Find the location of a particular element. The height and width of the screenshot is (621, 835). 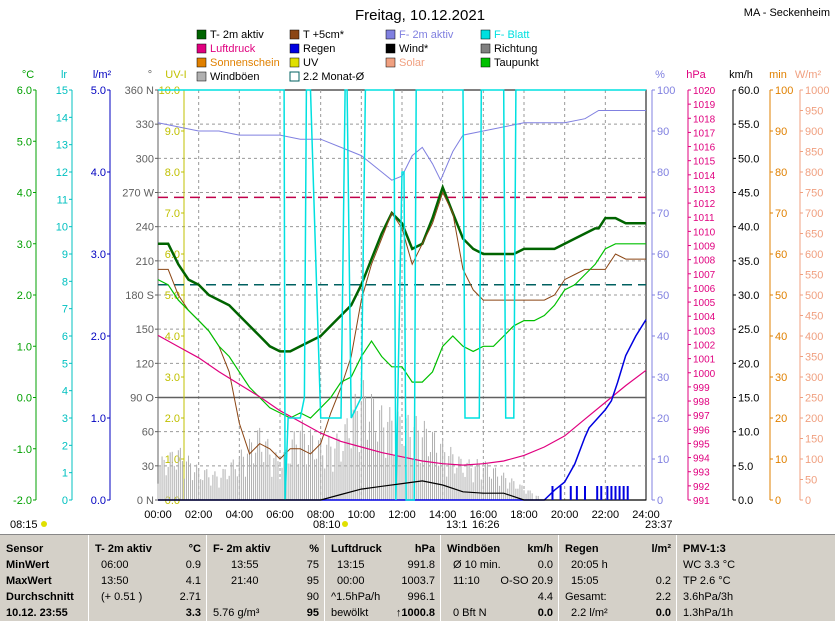

axis-tick-label: 20 is located at coordinates (781, 419).